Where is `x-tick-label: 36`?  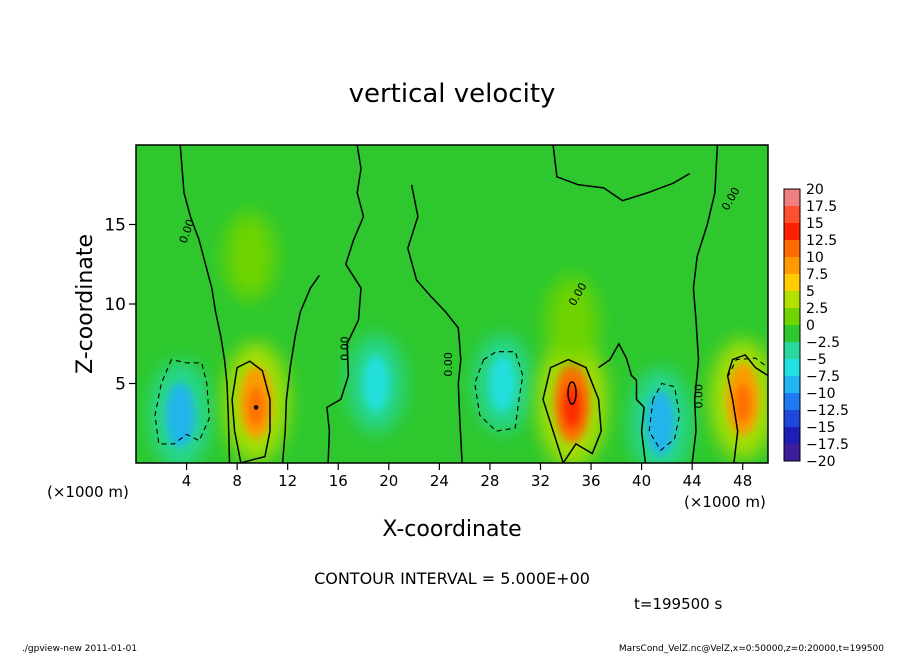
x-tick-label: 36 is located at coordinates (590, 481).